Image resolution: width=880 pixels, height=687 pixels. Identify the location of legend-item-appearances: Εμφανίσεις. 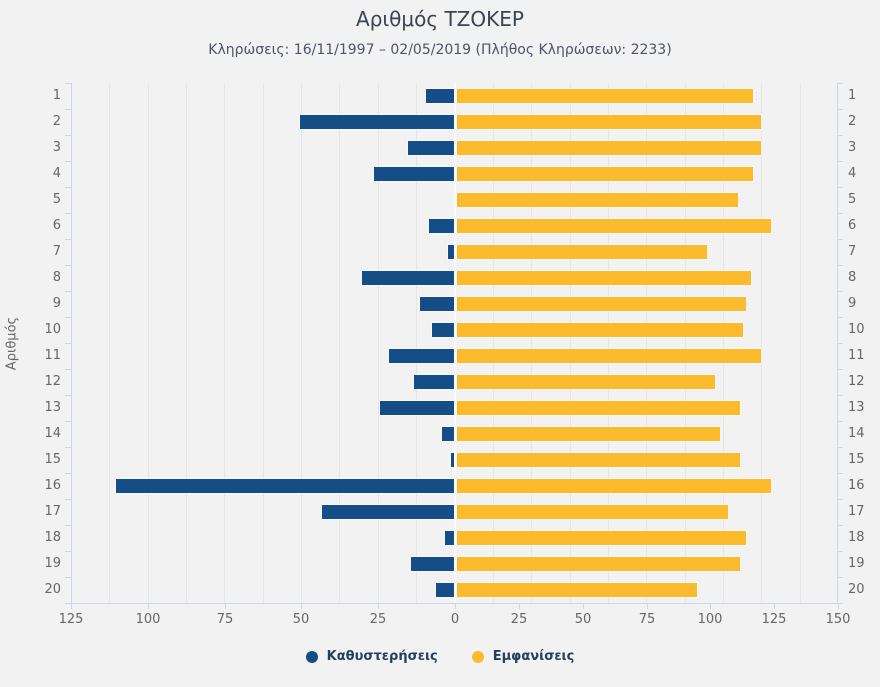
(523, 656).